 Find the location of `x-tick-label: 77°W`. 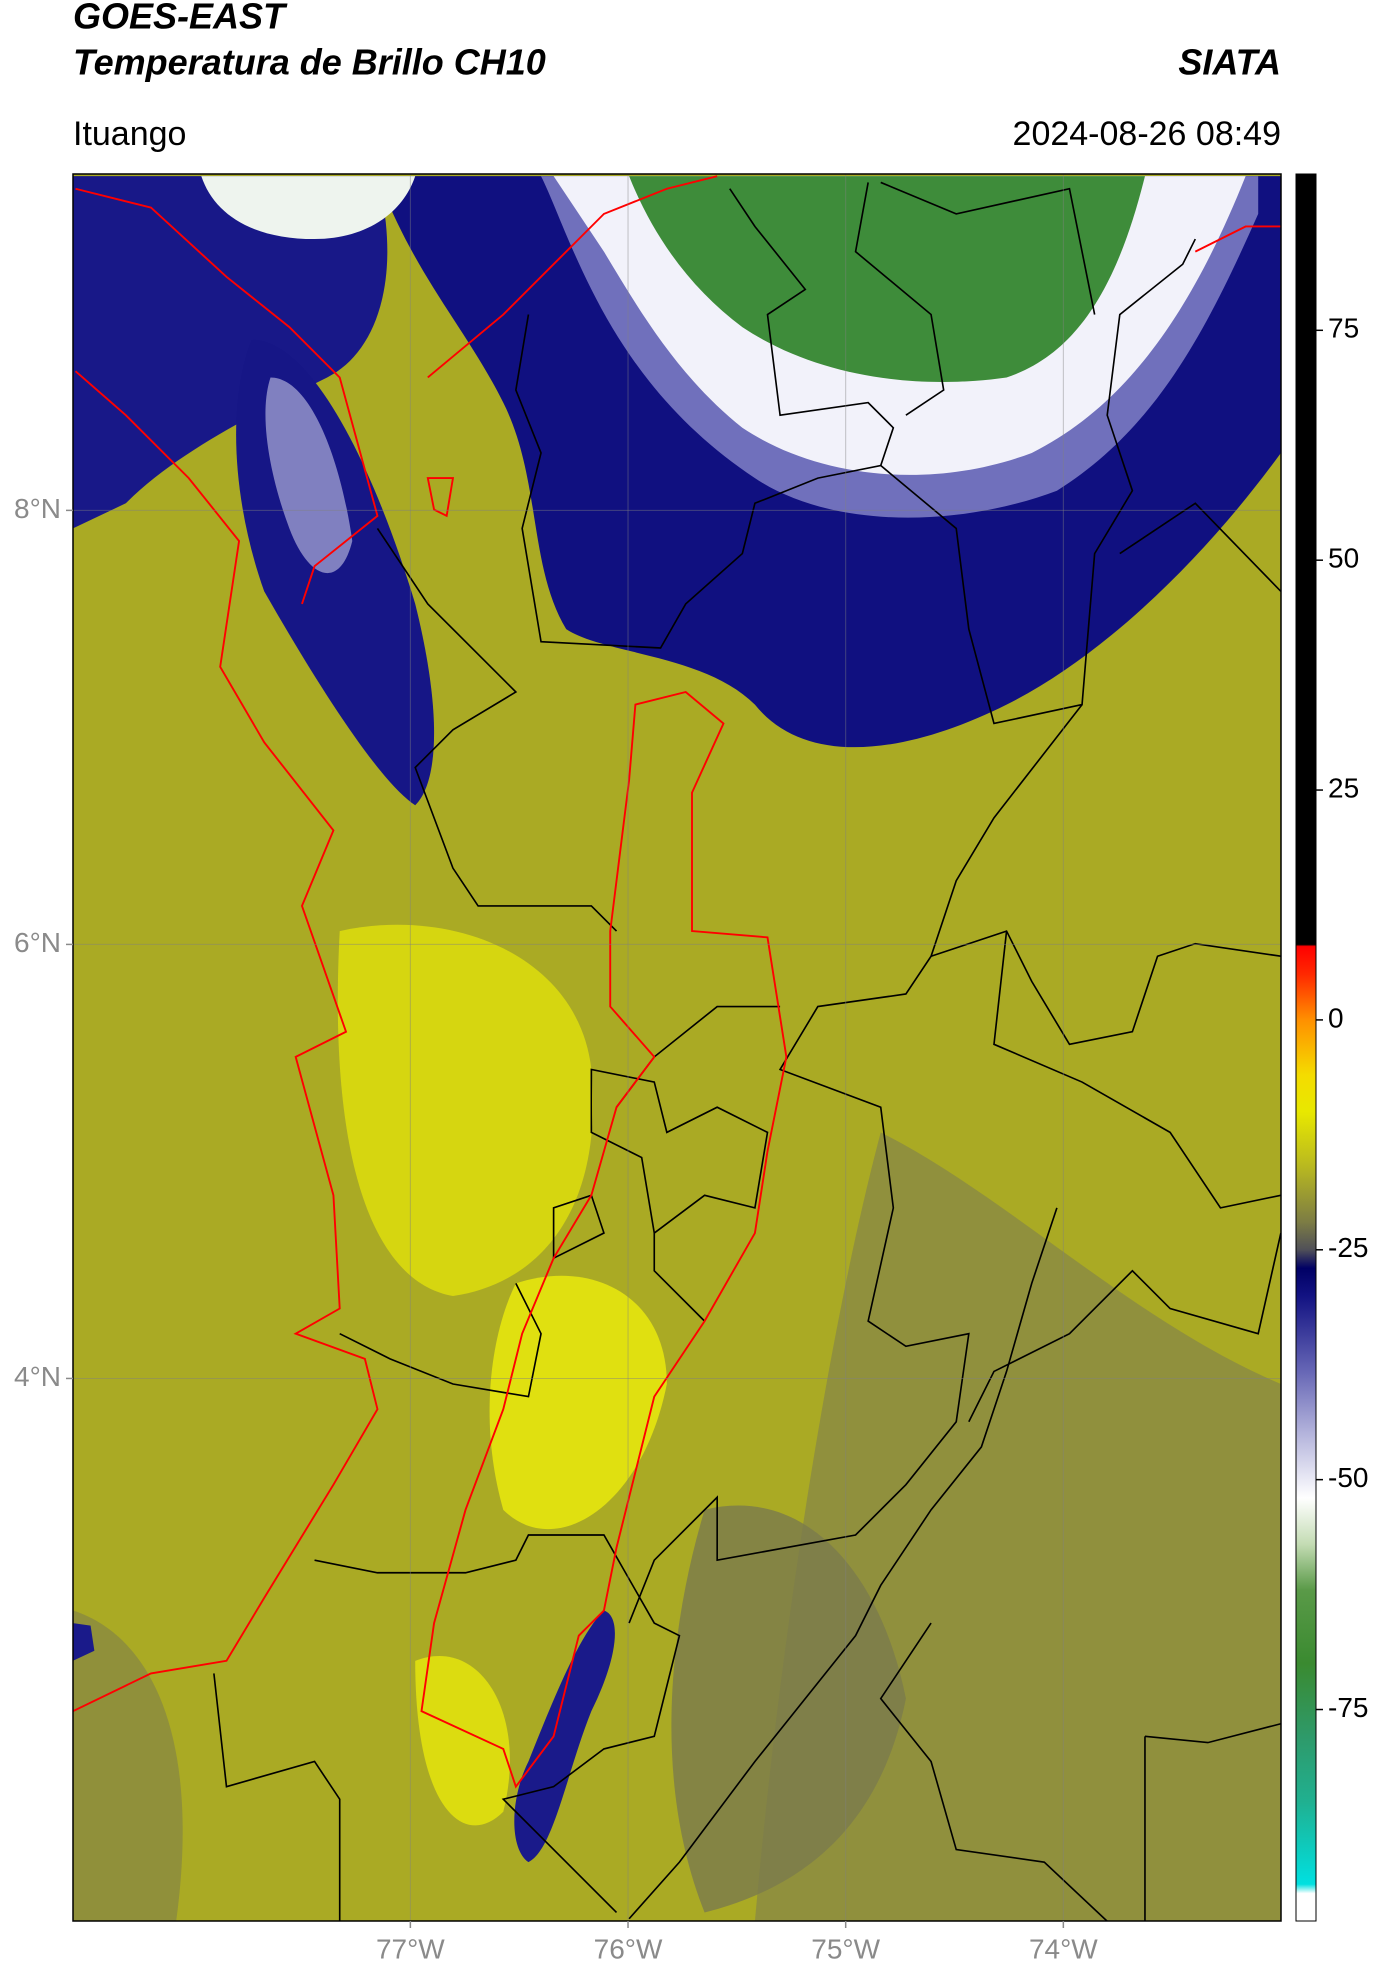

x-tick-label: 77°W is located at coordinates (410, 1948).